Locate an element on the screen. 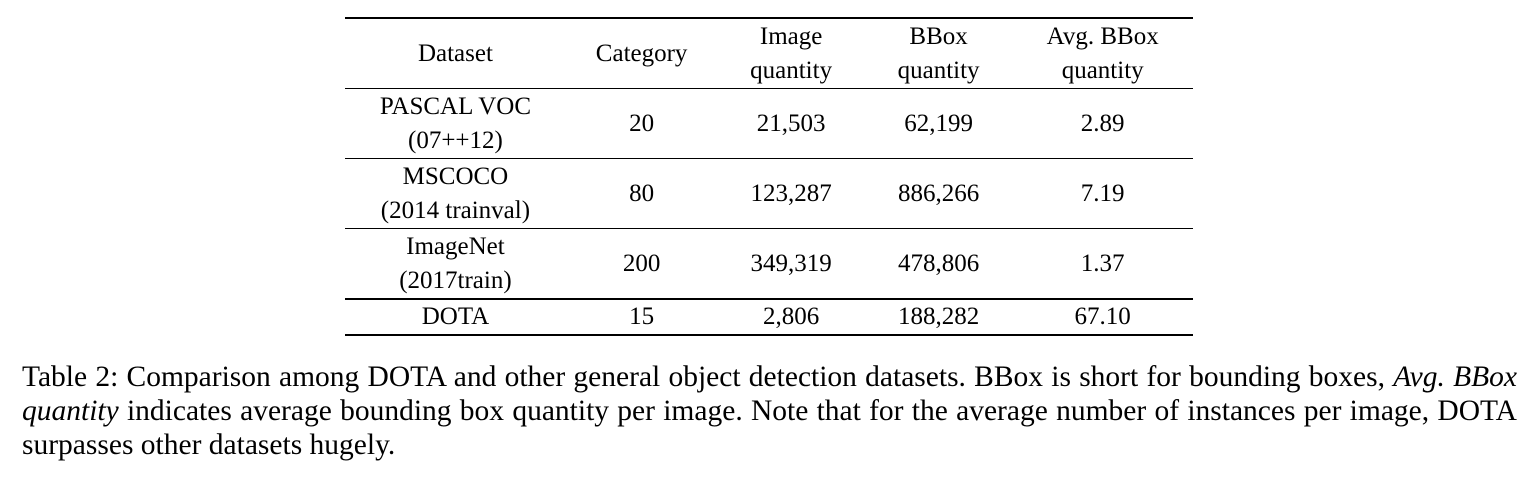 The width and height of the screenshot is (1539, 504). table-row-dota: DOTA 15 2,806 188,282 67.10 is located at coordinates (769, 317).